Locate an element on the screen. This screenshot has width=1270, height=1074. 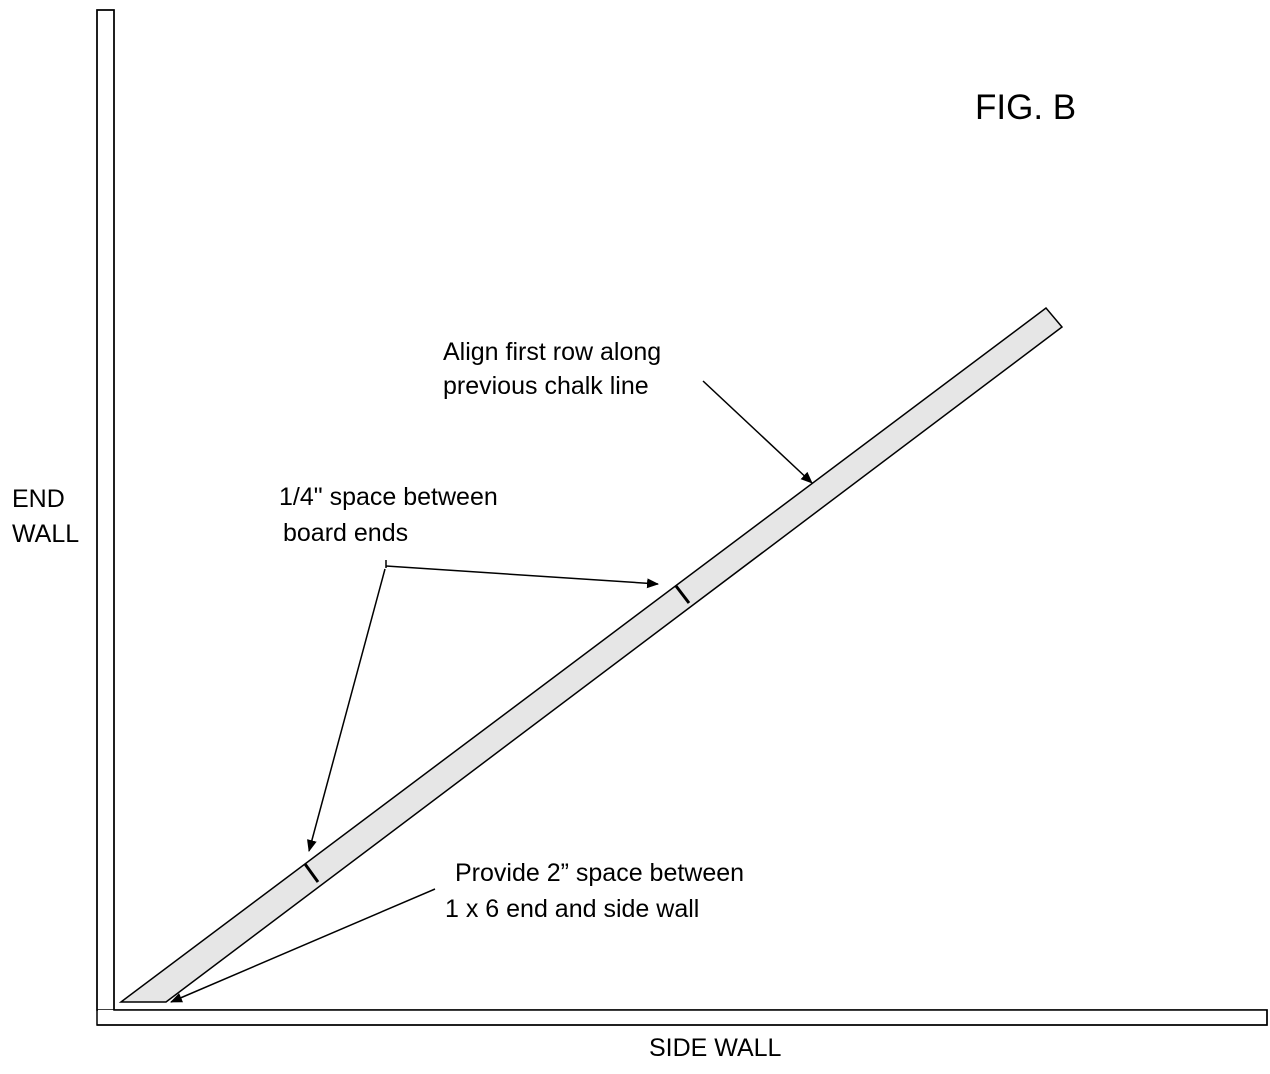
provide-leader-arrow is located at coordinates (303, 945).